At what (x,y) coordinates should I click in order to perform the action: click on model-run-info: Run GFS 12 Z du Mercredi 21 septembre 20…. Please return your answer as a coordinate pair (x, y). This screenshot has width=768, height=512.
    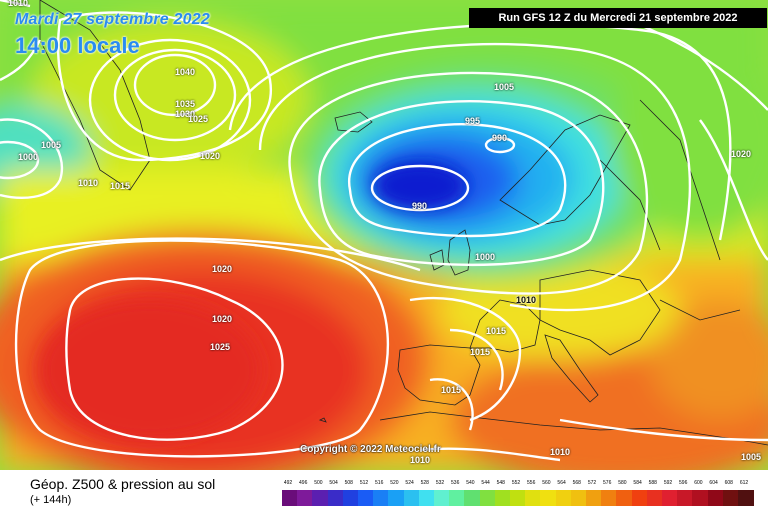
    Looking at the image, I should click on (618, 18).